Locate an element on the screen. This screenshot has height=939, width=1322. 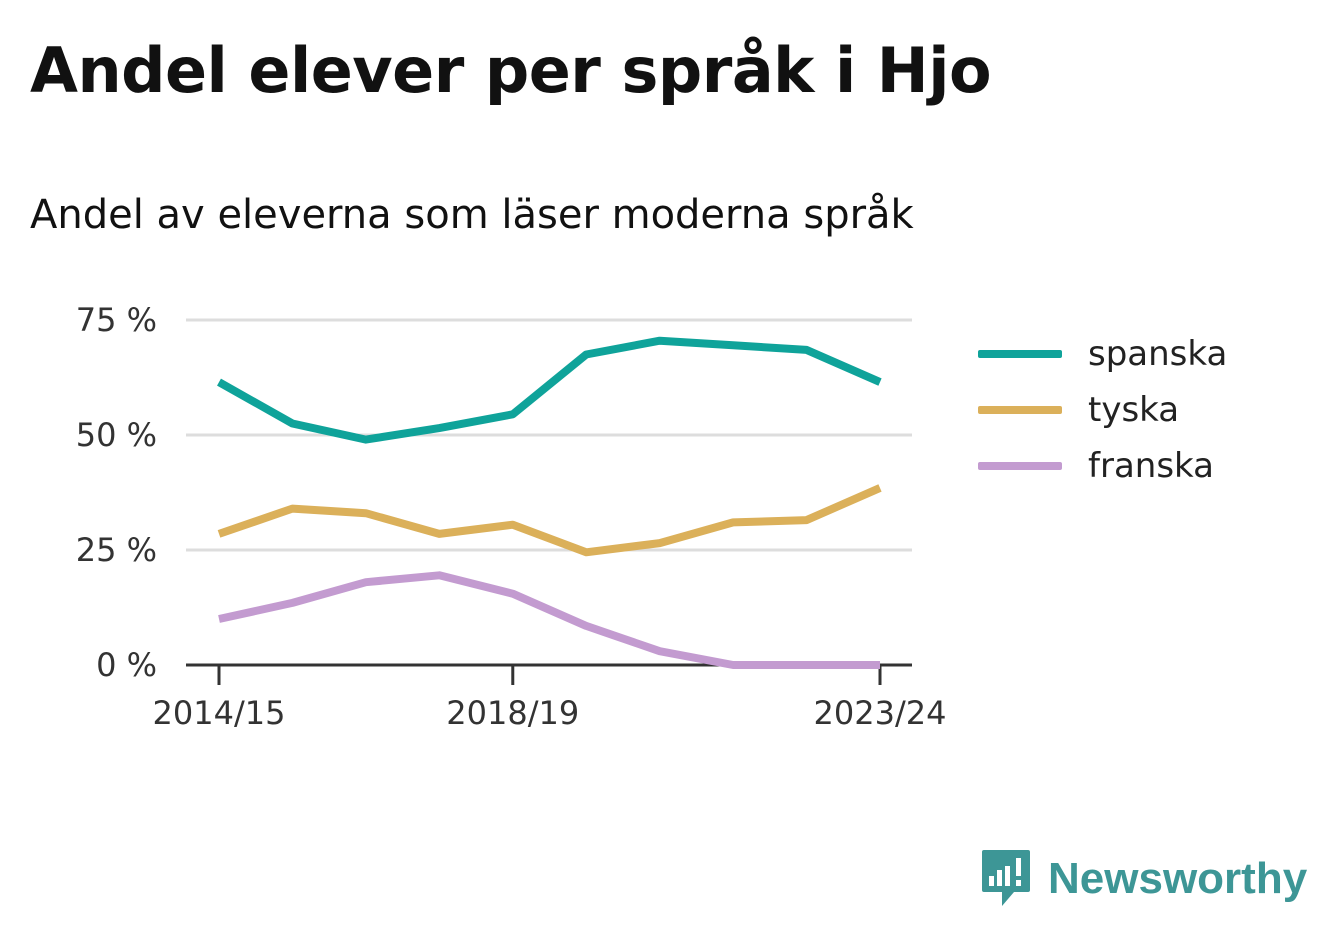
legend-item-franska: franska is located at coordinates (1102, 466).